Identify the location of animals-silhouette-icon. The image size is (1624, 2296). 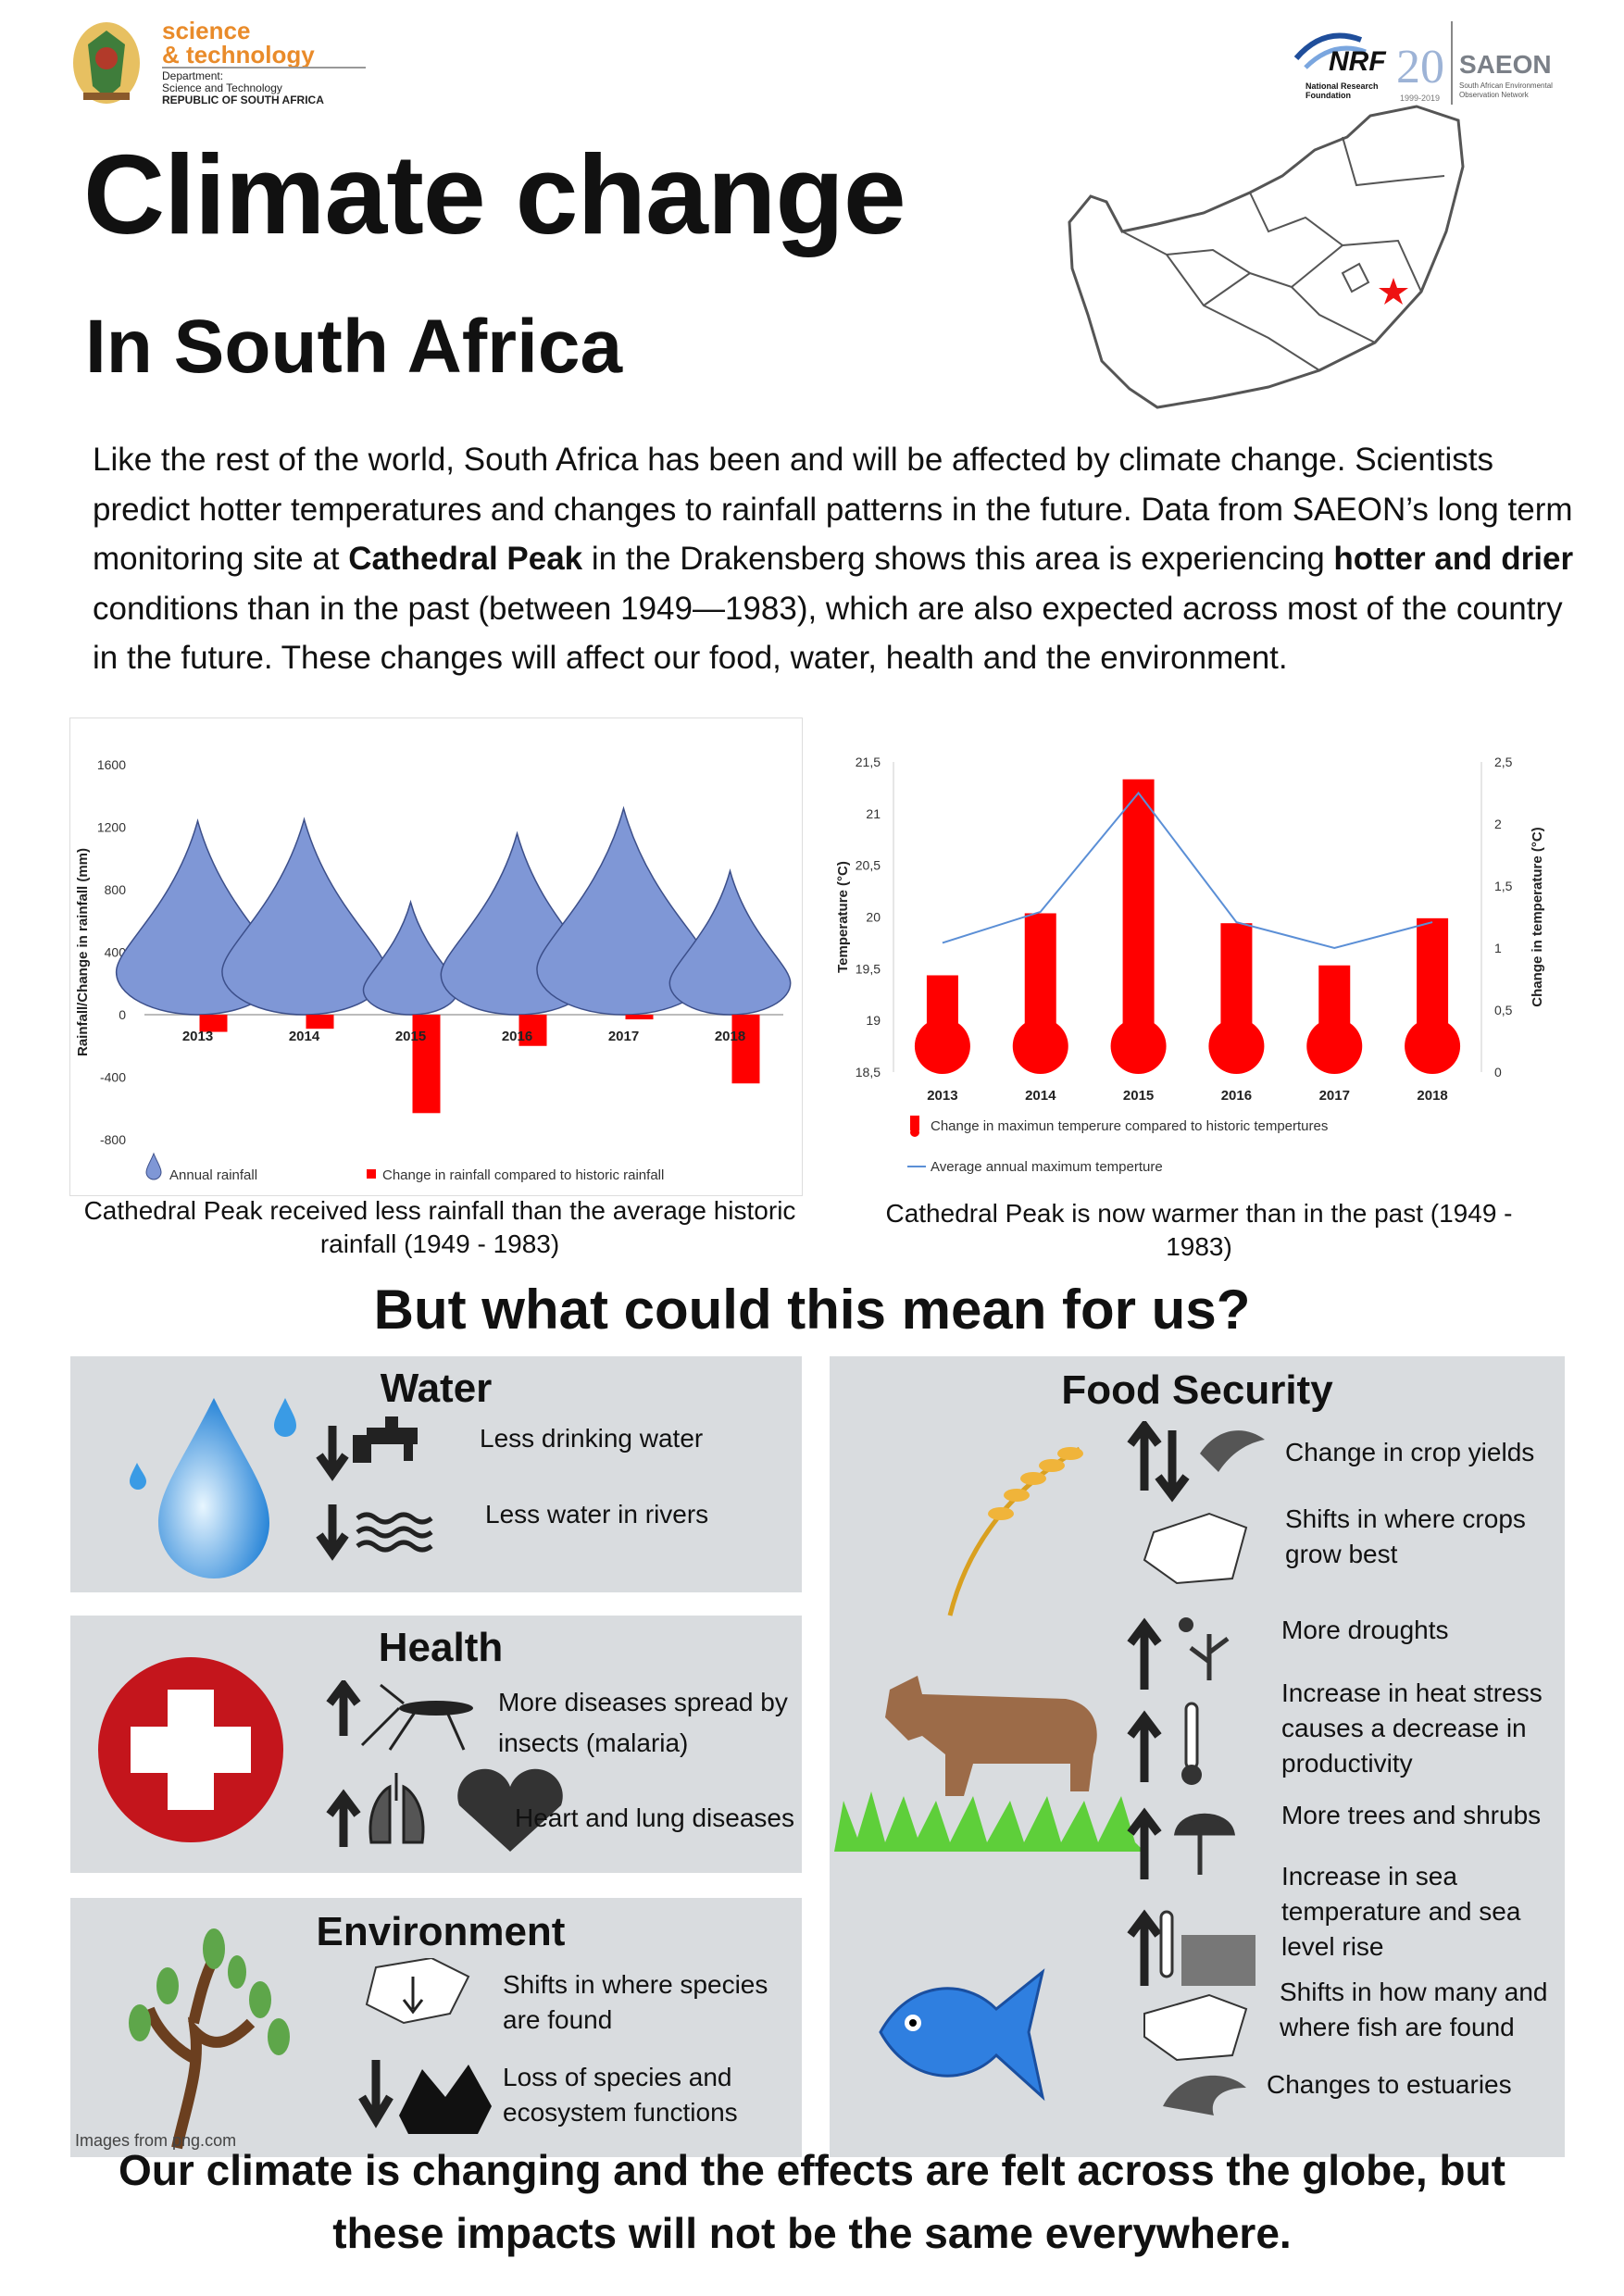
(445, 2099).